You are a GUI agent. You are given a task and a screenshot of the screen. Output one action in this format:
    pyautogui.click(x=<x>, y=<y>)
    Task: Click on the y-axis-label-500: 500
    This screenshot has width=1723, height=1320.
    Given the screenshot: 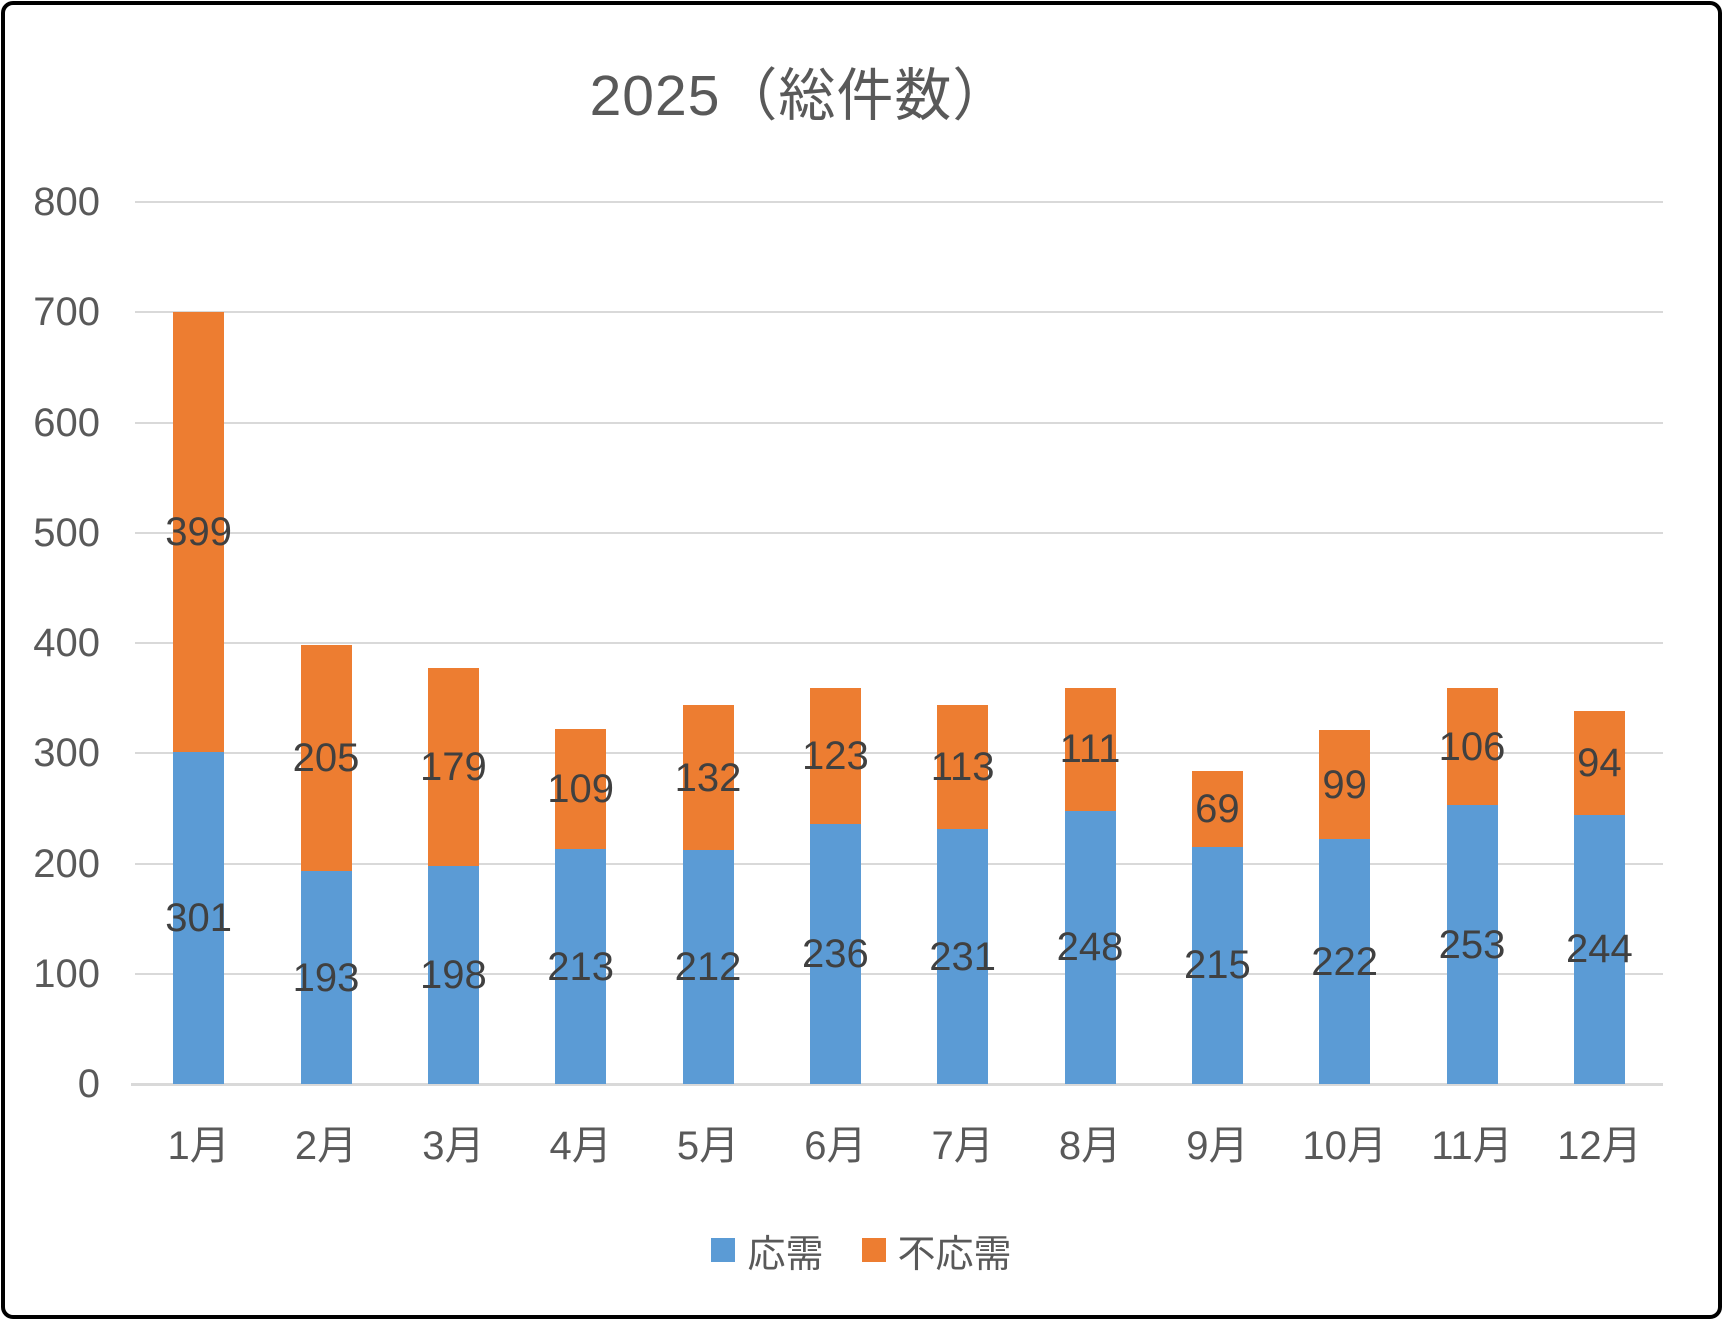 What is the action you would take?
    pyautogui.click(x=66, y=532)
    